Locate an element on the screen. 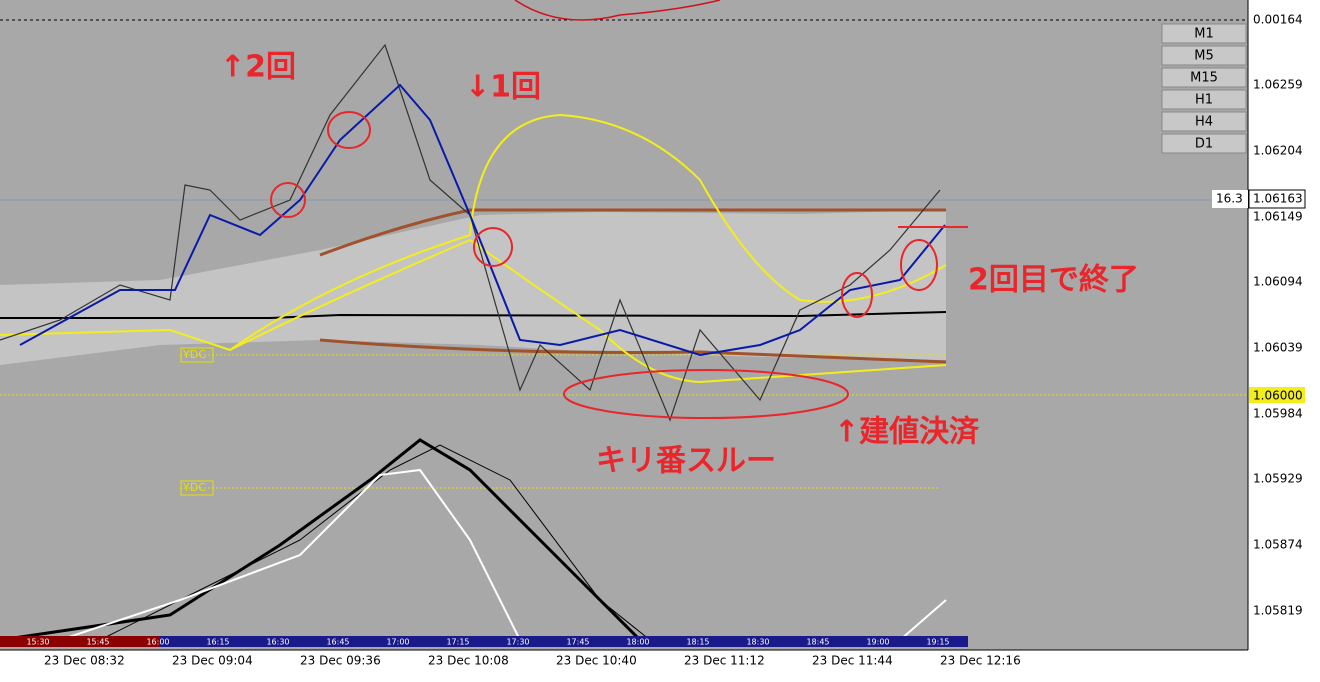 Image resolution: width=1320 pixels, height=682 pixels. price-label: 1.06149 is located at coordinates (1278, 217).